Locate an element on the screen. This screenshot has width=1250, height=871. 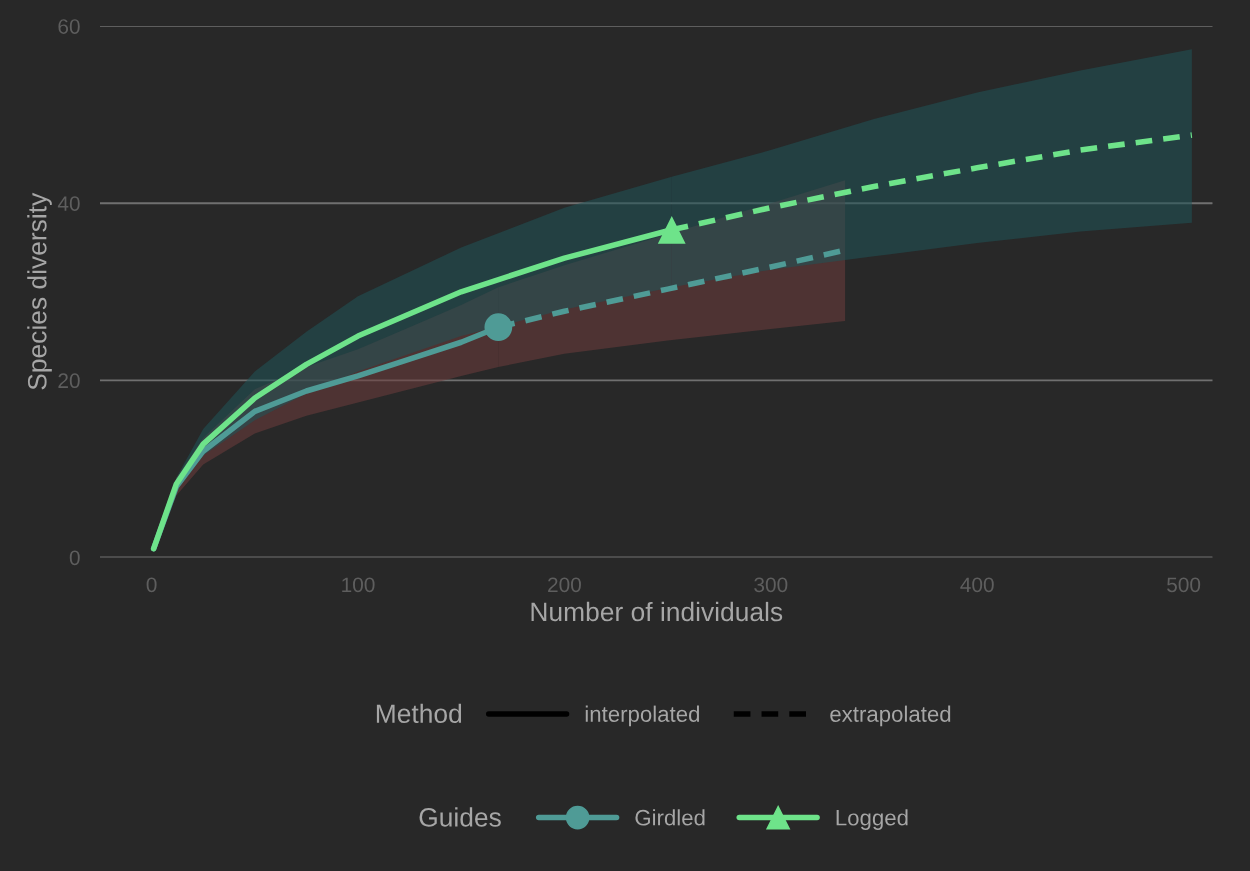
legend-label: Girdled is located at coordinates (670, 817).